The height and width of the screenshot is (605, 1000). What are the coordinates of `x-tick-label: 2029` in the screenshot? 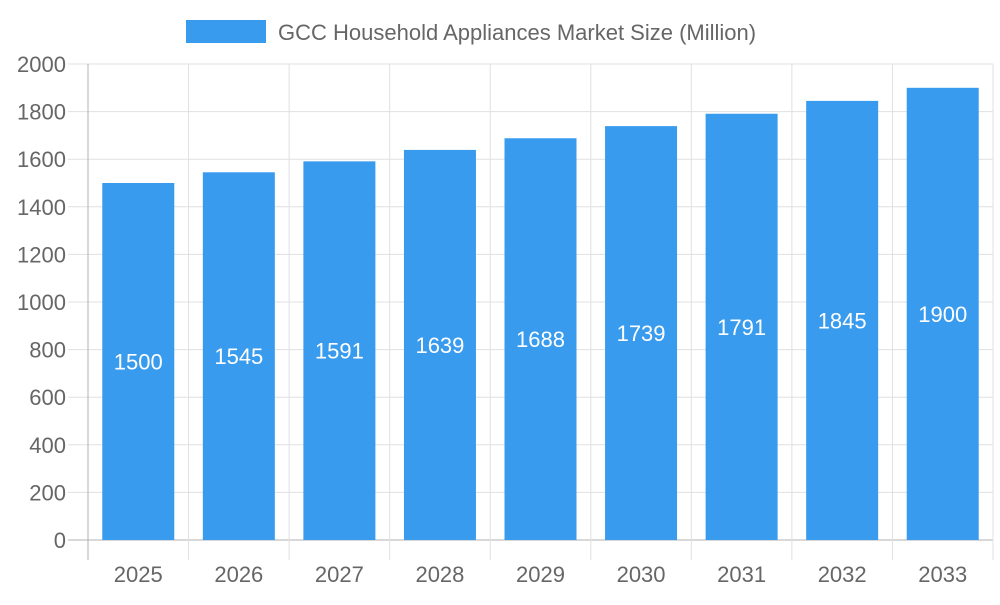 It's located at (540, 574).